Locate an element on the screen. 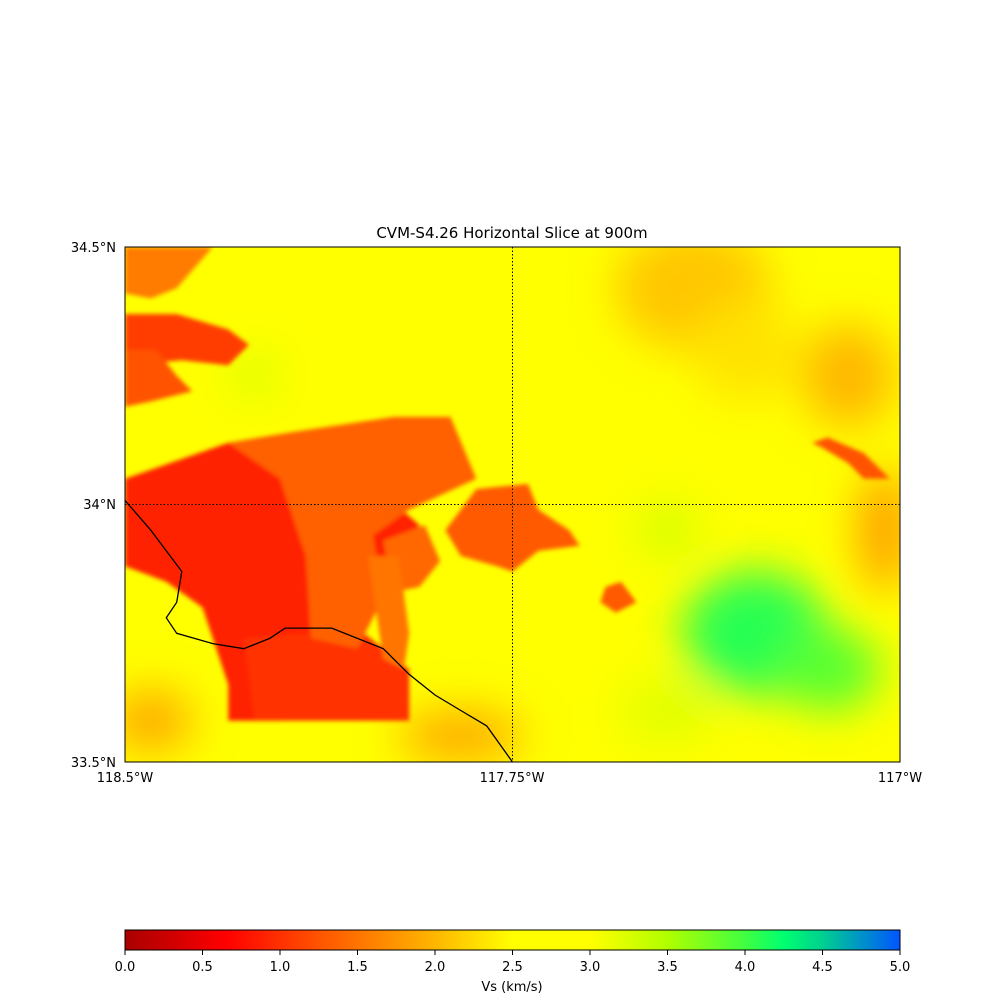 This screenshot has height=1000, width=1000. colorbar-tick-label: 0.0 is located at coordinates (125, 967).